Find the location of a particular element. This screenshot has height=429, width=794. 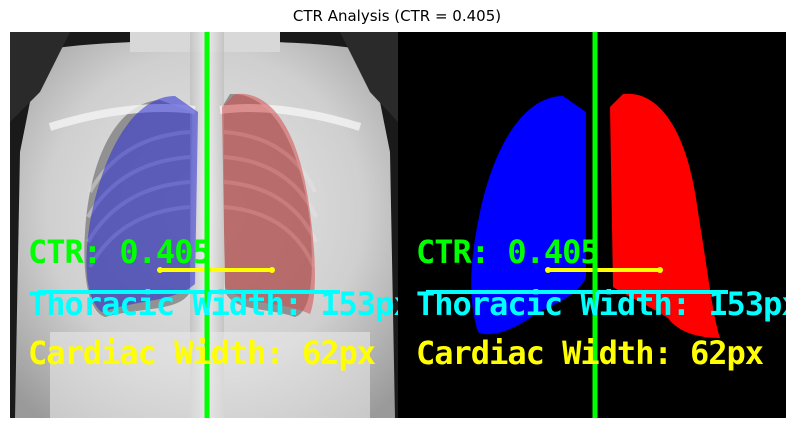

thoracic-width-label: Thoracic Width: 153px is located at coordinates (213, 304).